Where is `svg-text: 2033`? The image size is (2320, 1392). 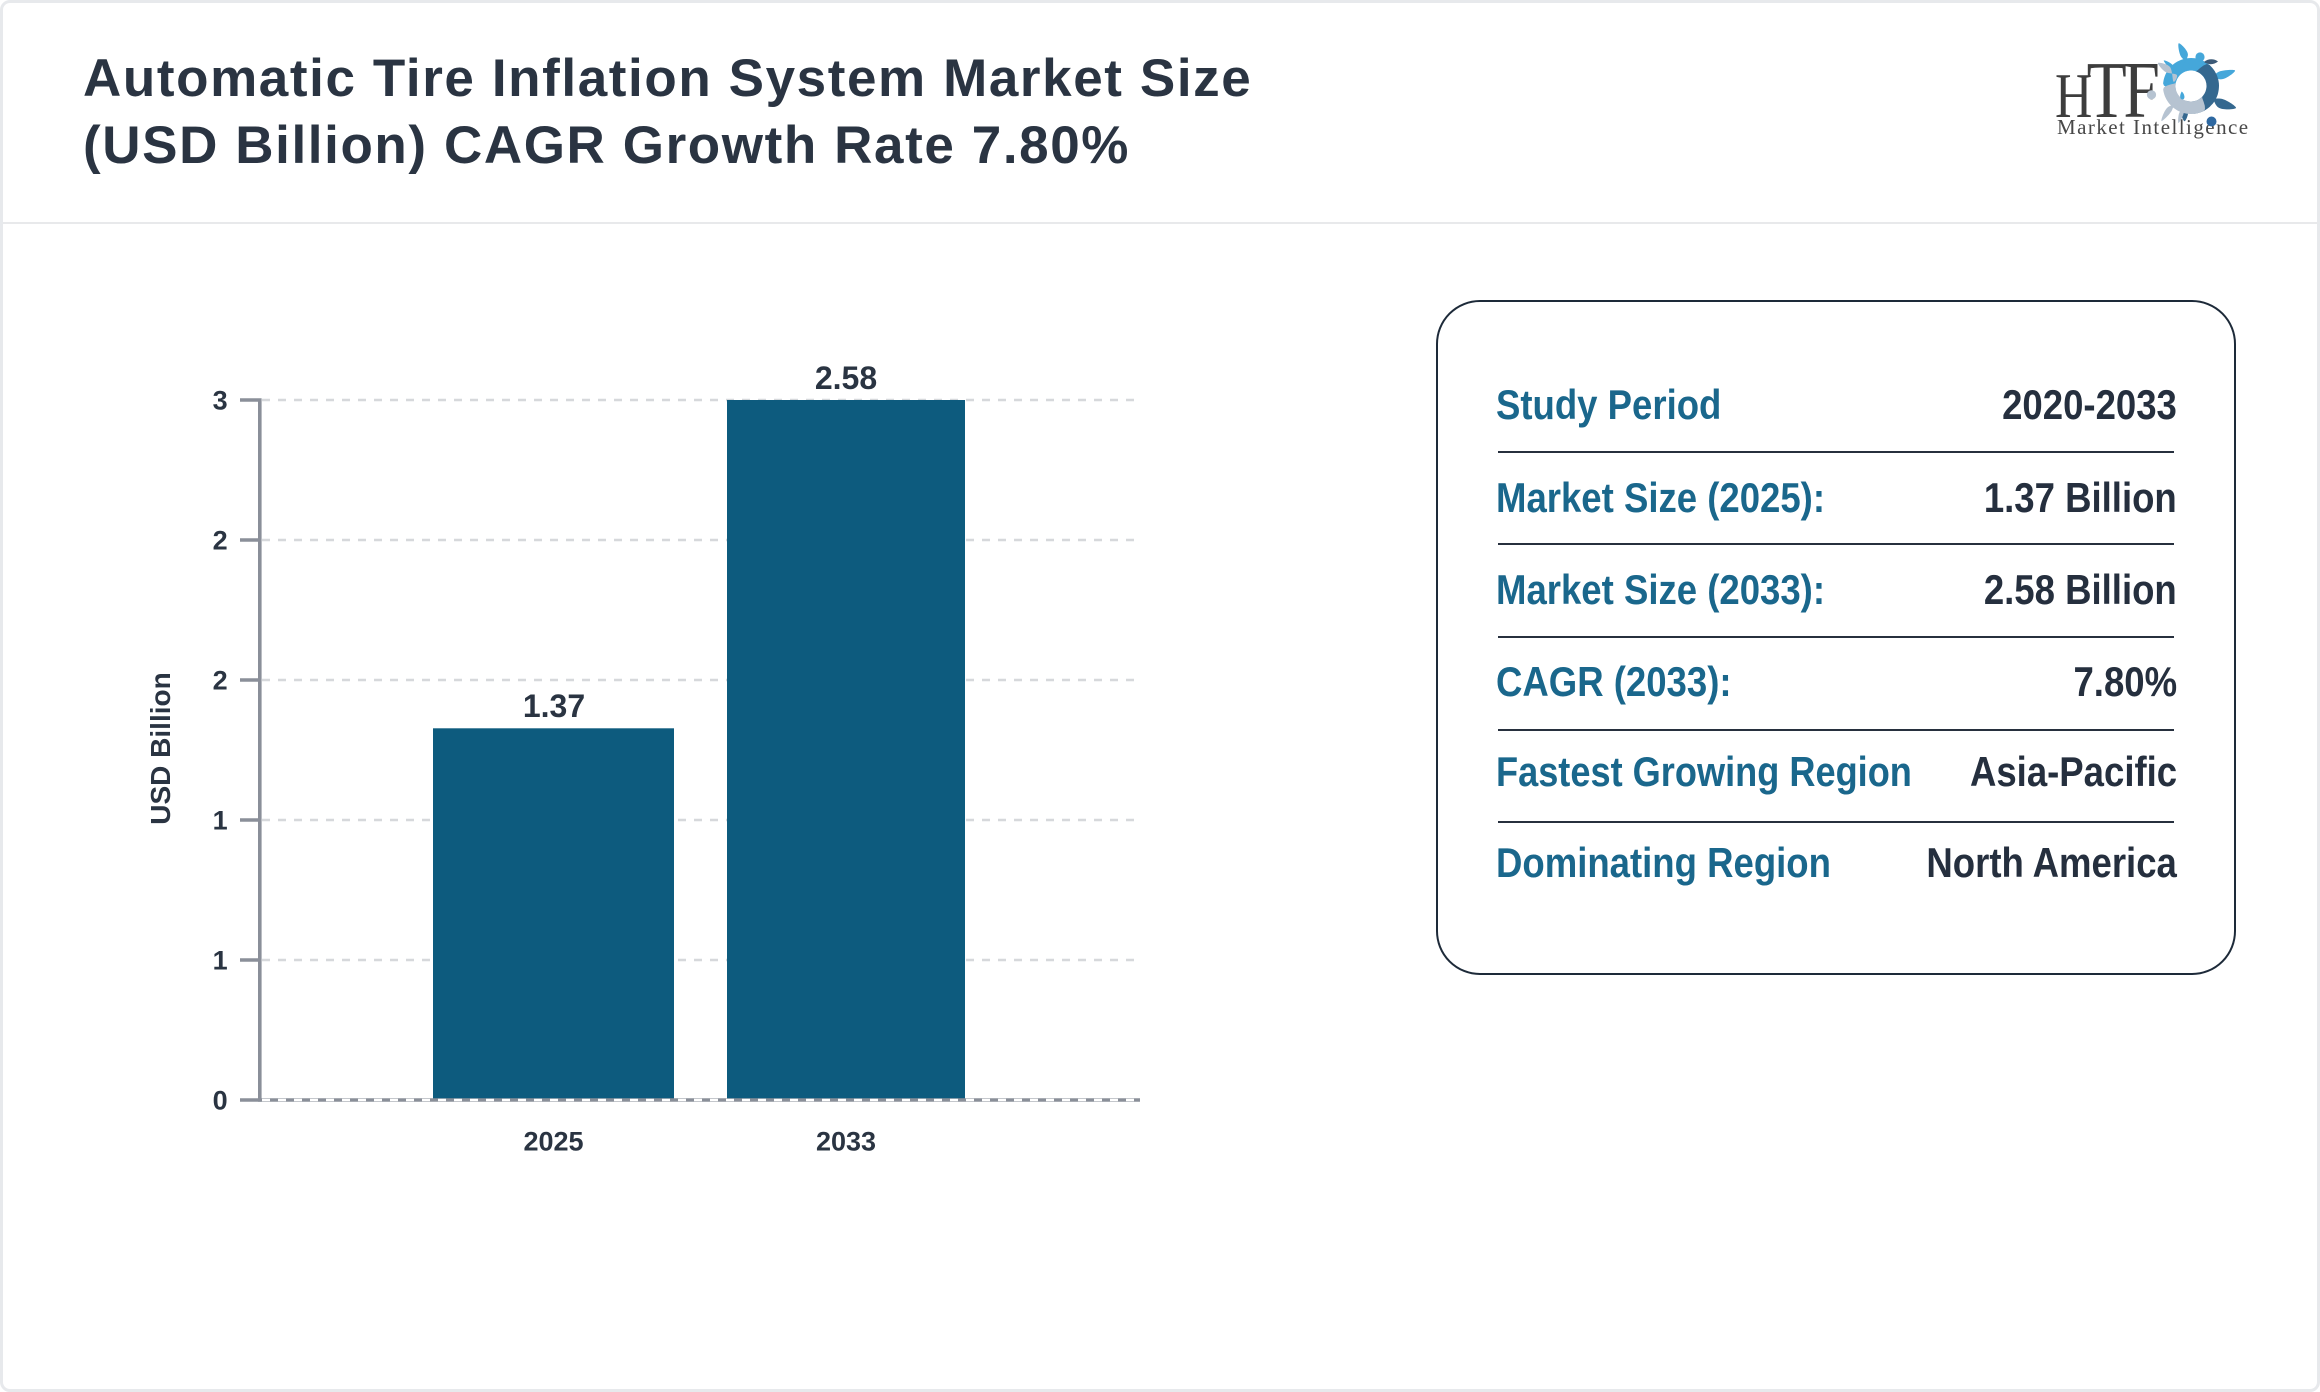 svg-text: 2033 is located at coordinates (846, 1142).